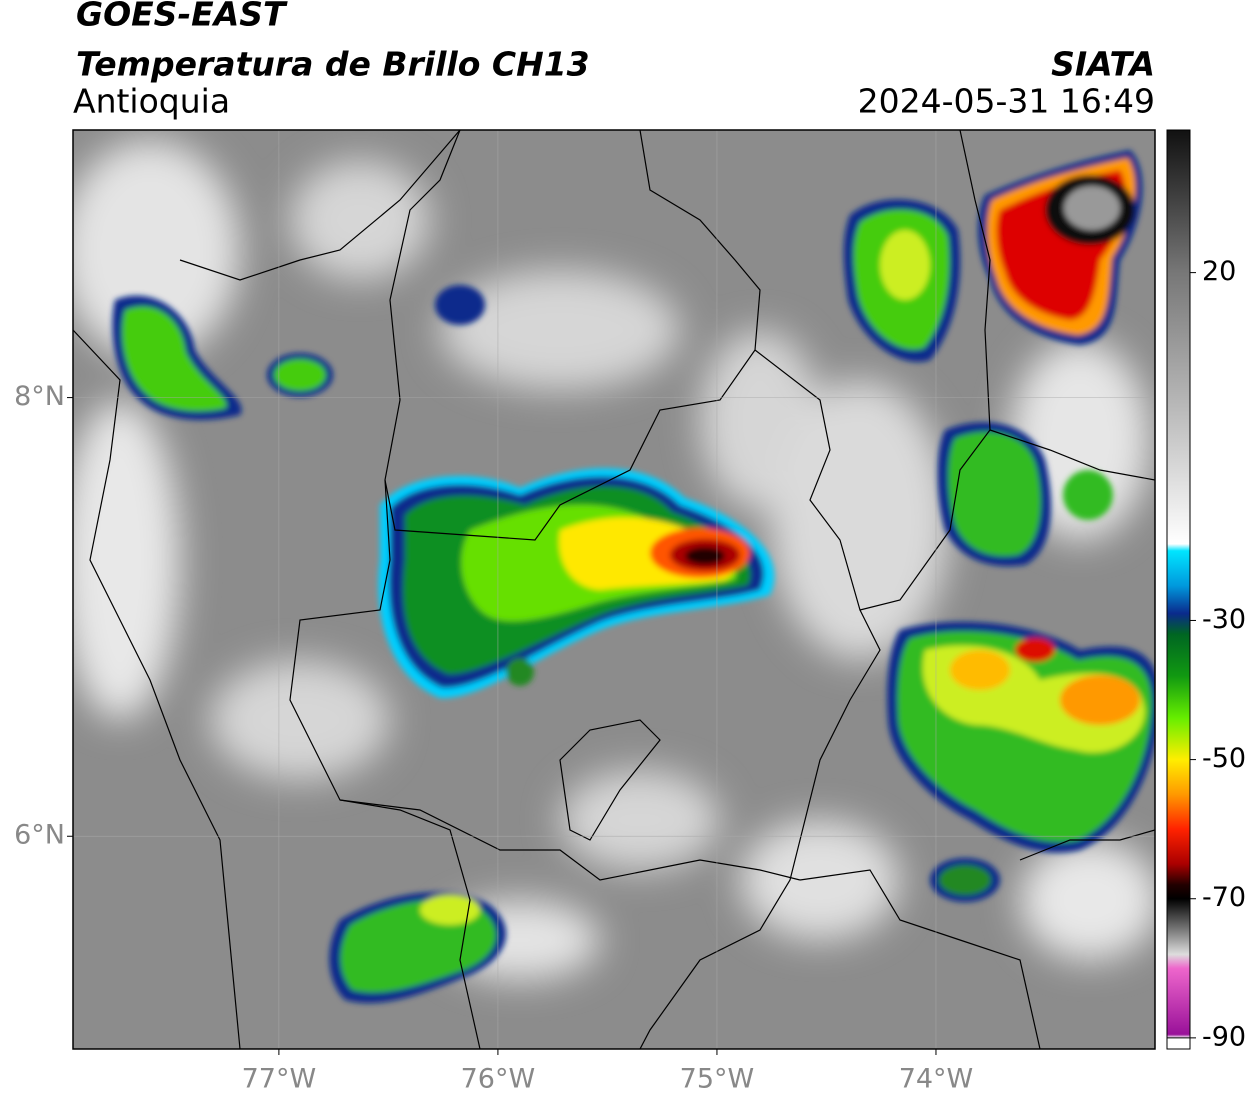 The height and width of the screenshot is (1103, 1252). I want to click on x-tick-label: 75°W, so click(717, 1079).